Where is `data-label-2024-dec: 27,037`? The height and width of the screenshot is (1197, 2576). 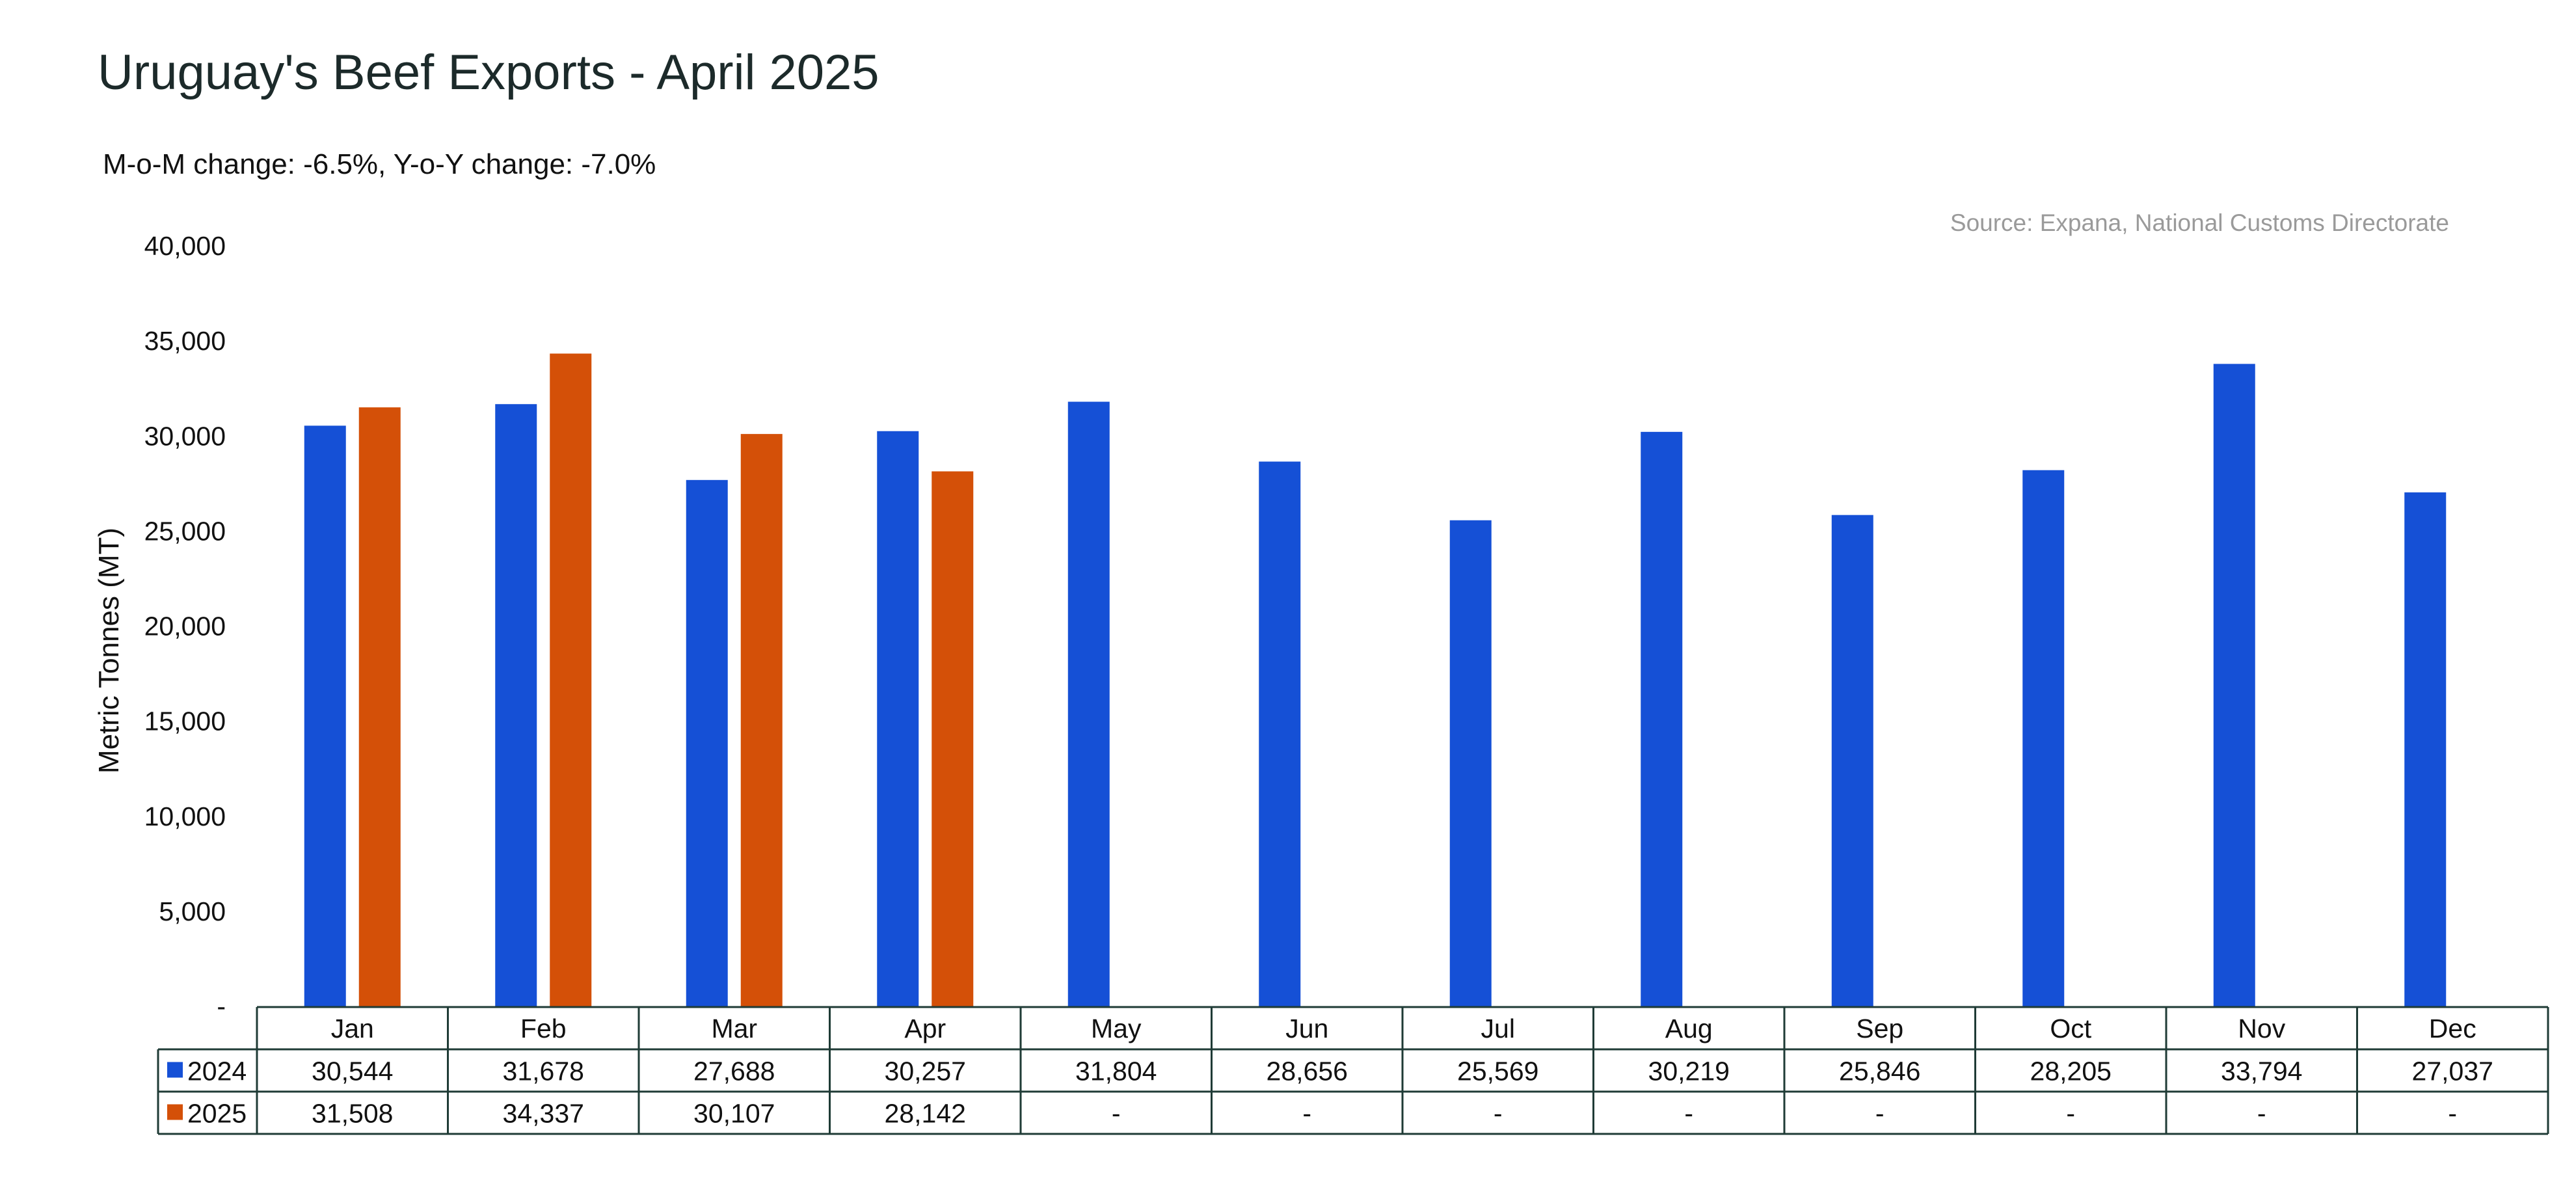
data-label-2024-dec: 27,037 is located at coordinates (2452, 1071).